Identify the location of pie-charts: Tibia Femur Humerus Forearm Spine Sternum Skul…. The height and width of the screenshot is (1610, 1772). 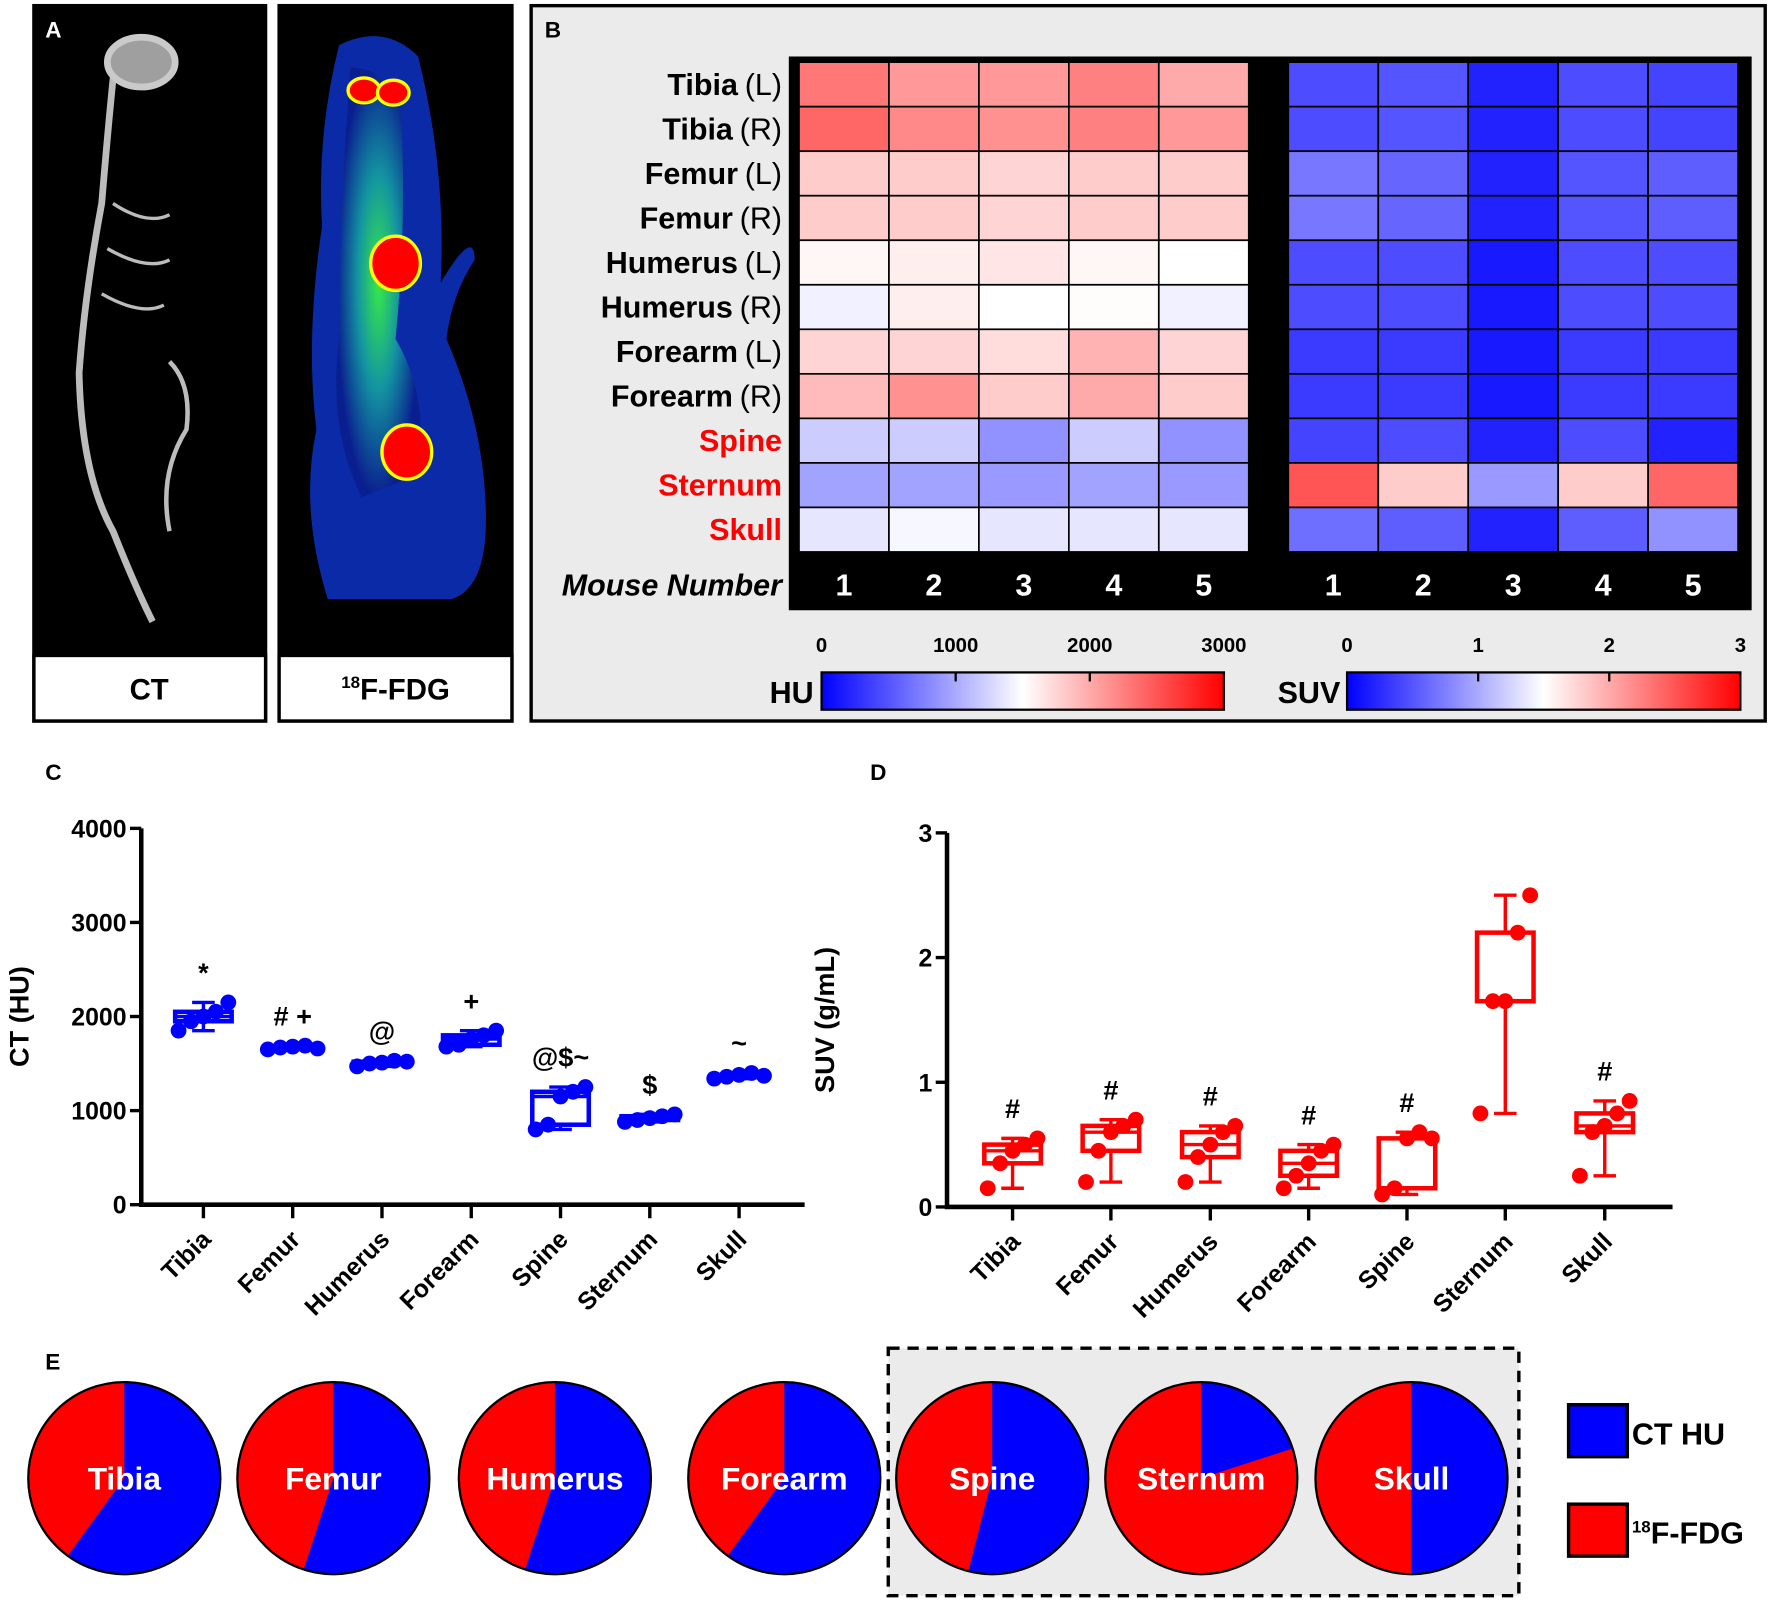
(768, 1478).